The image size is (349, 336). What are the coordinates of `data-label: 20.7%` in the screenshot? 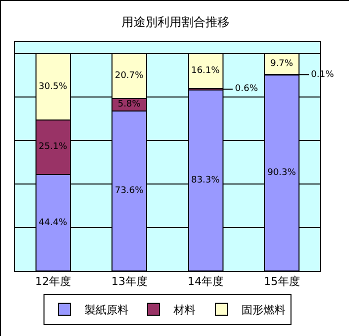 It's located at (129, 75).